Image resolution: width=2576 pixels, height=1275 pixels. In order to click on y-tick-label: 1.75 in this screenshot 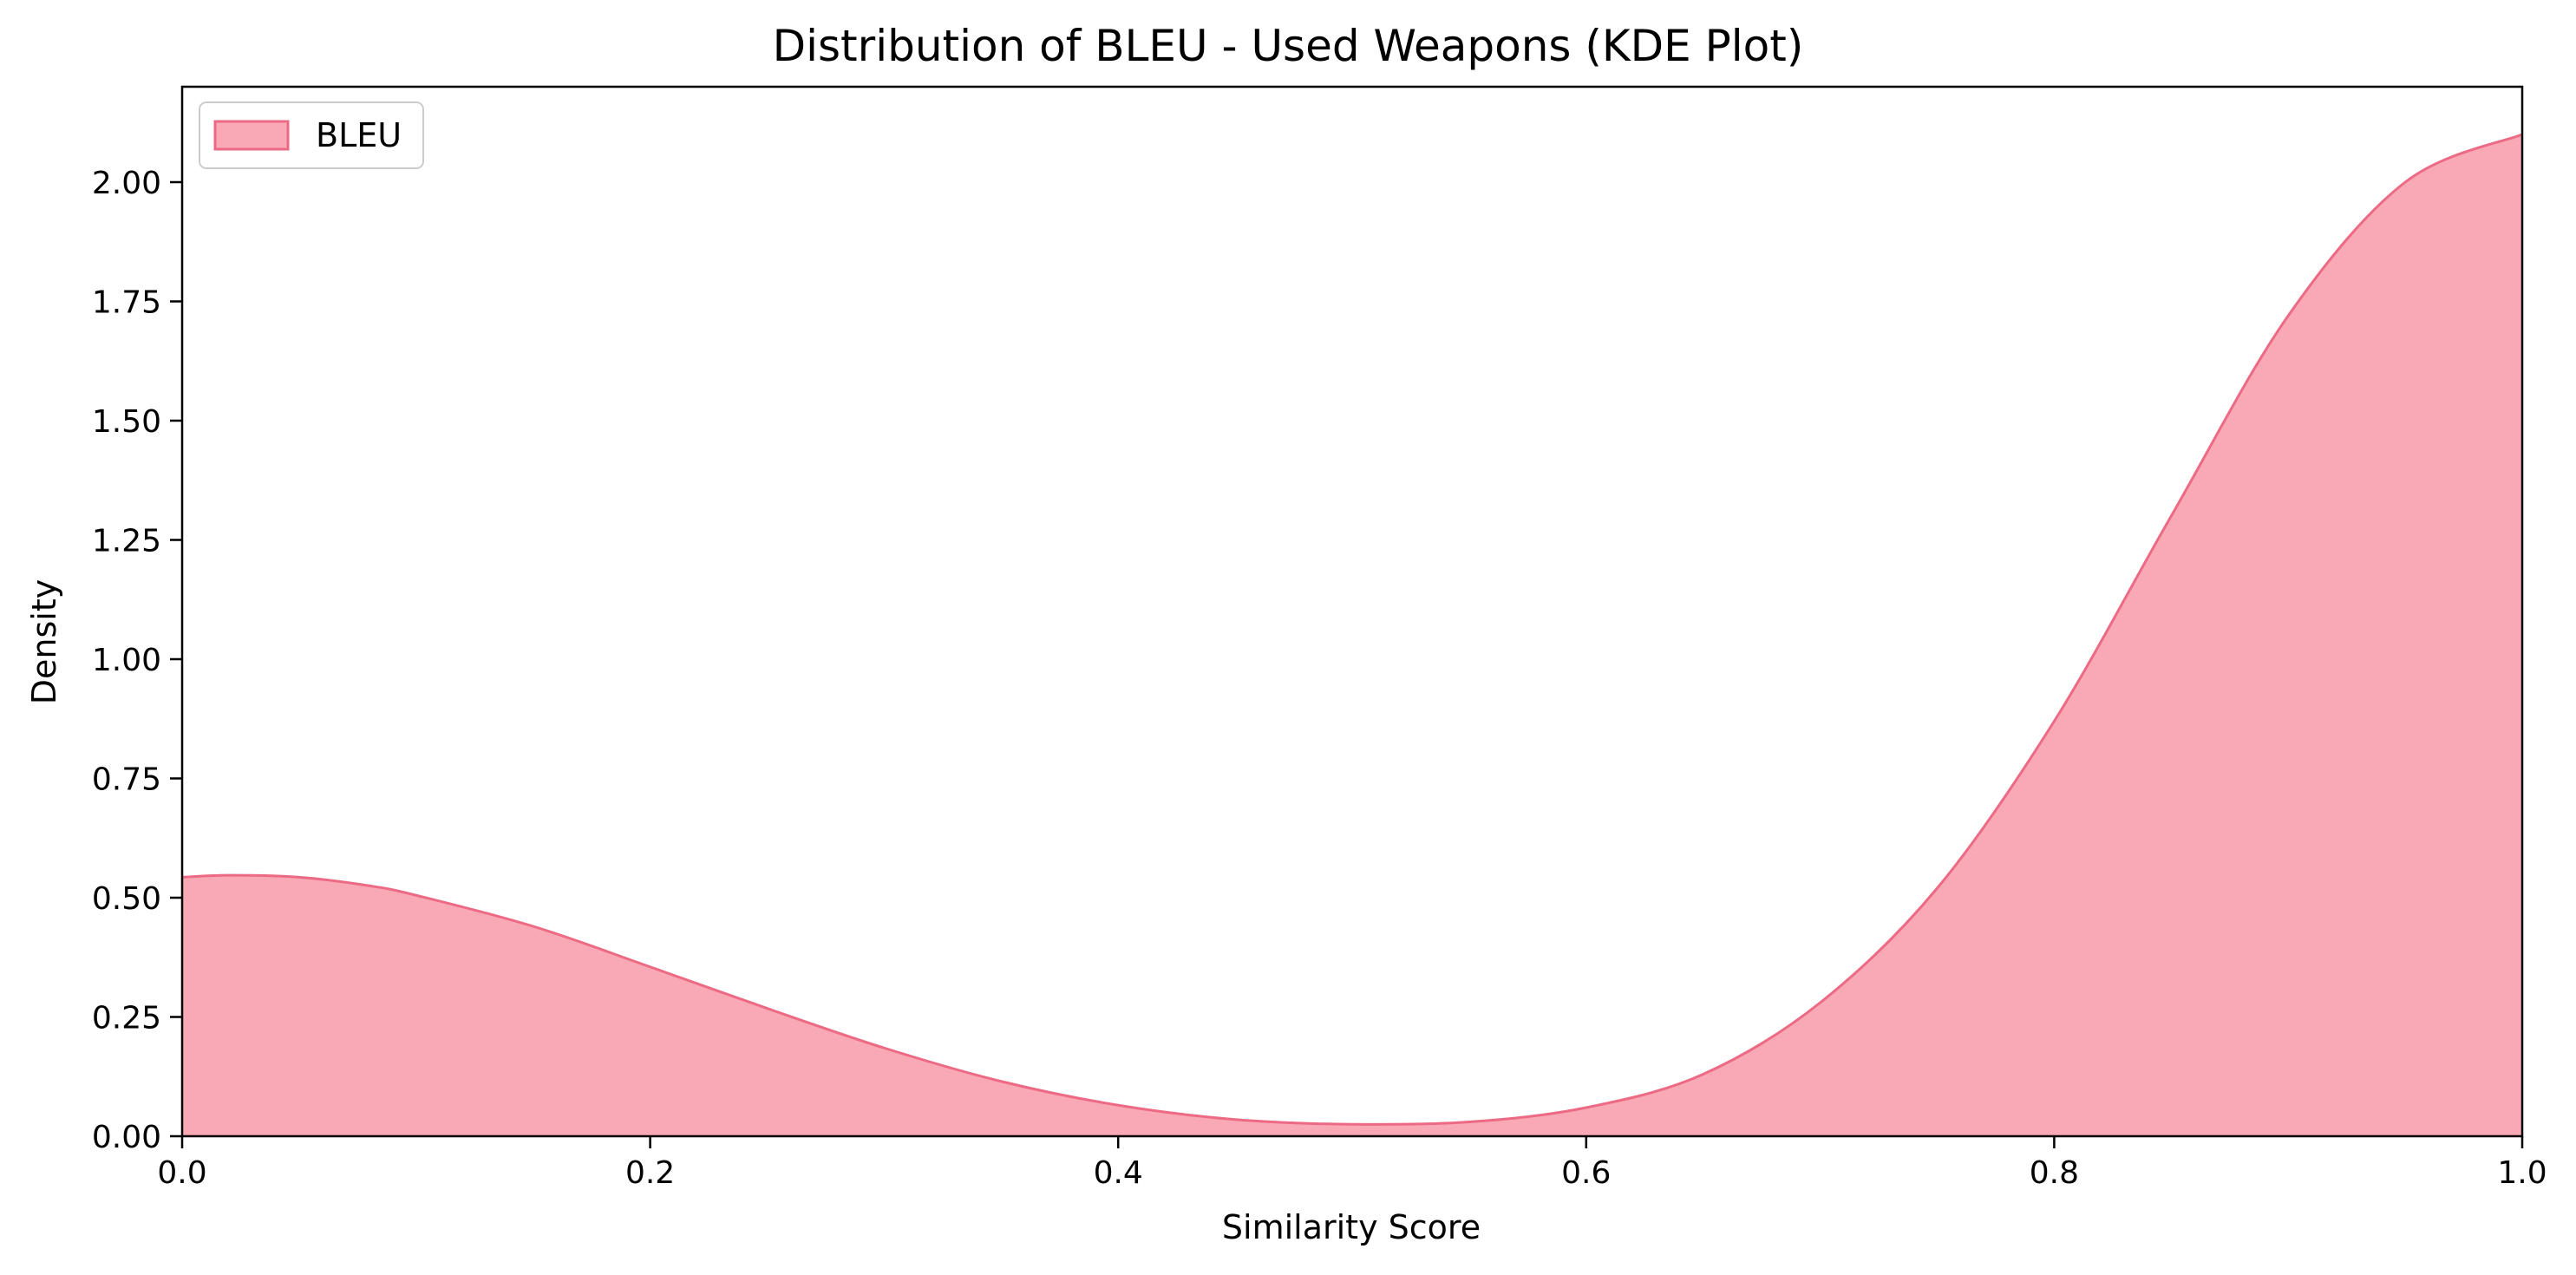, I will do `click(126, 303)`.